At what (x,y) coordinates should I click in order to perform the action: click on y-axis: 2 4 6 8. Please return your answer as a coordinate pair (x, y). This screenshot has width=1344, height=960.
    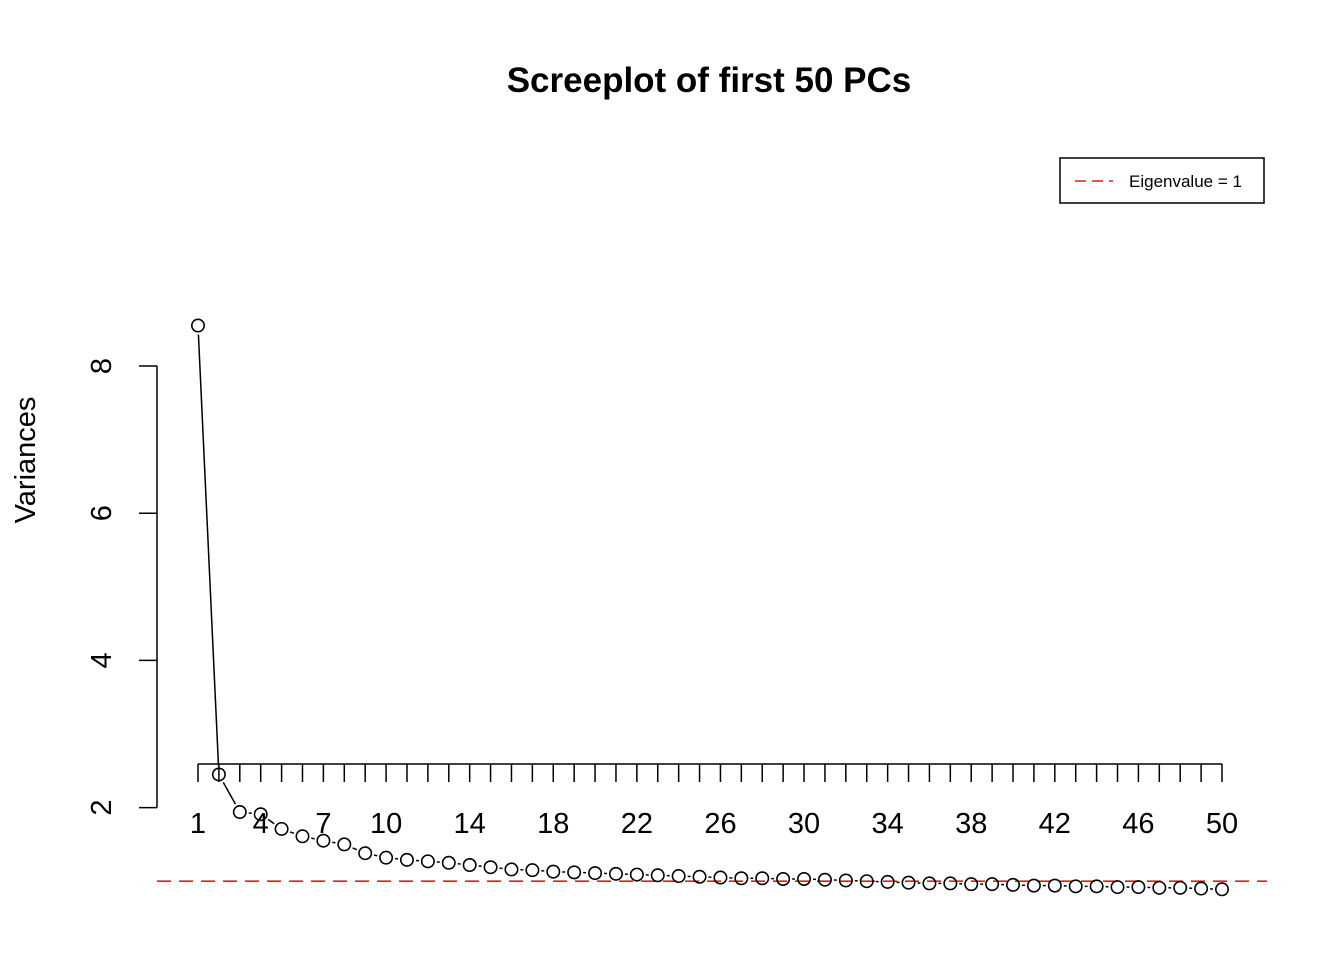
    Looking at the image, I should click on (122, 587).